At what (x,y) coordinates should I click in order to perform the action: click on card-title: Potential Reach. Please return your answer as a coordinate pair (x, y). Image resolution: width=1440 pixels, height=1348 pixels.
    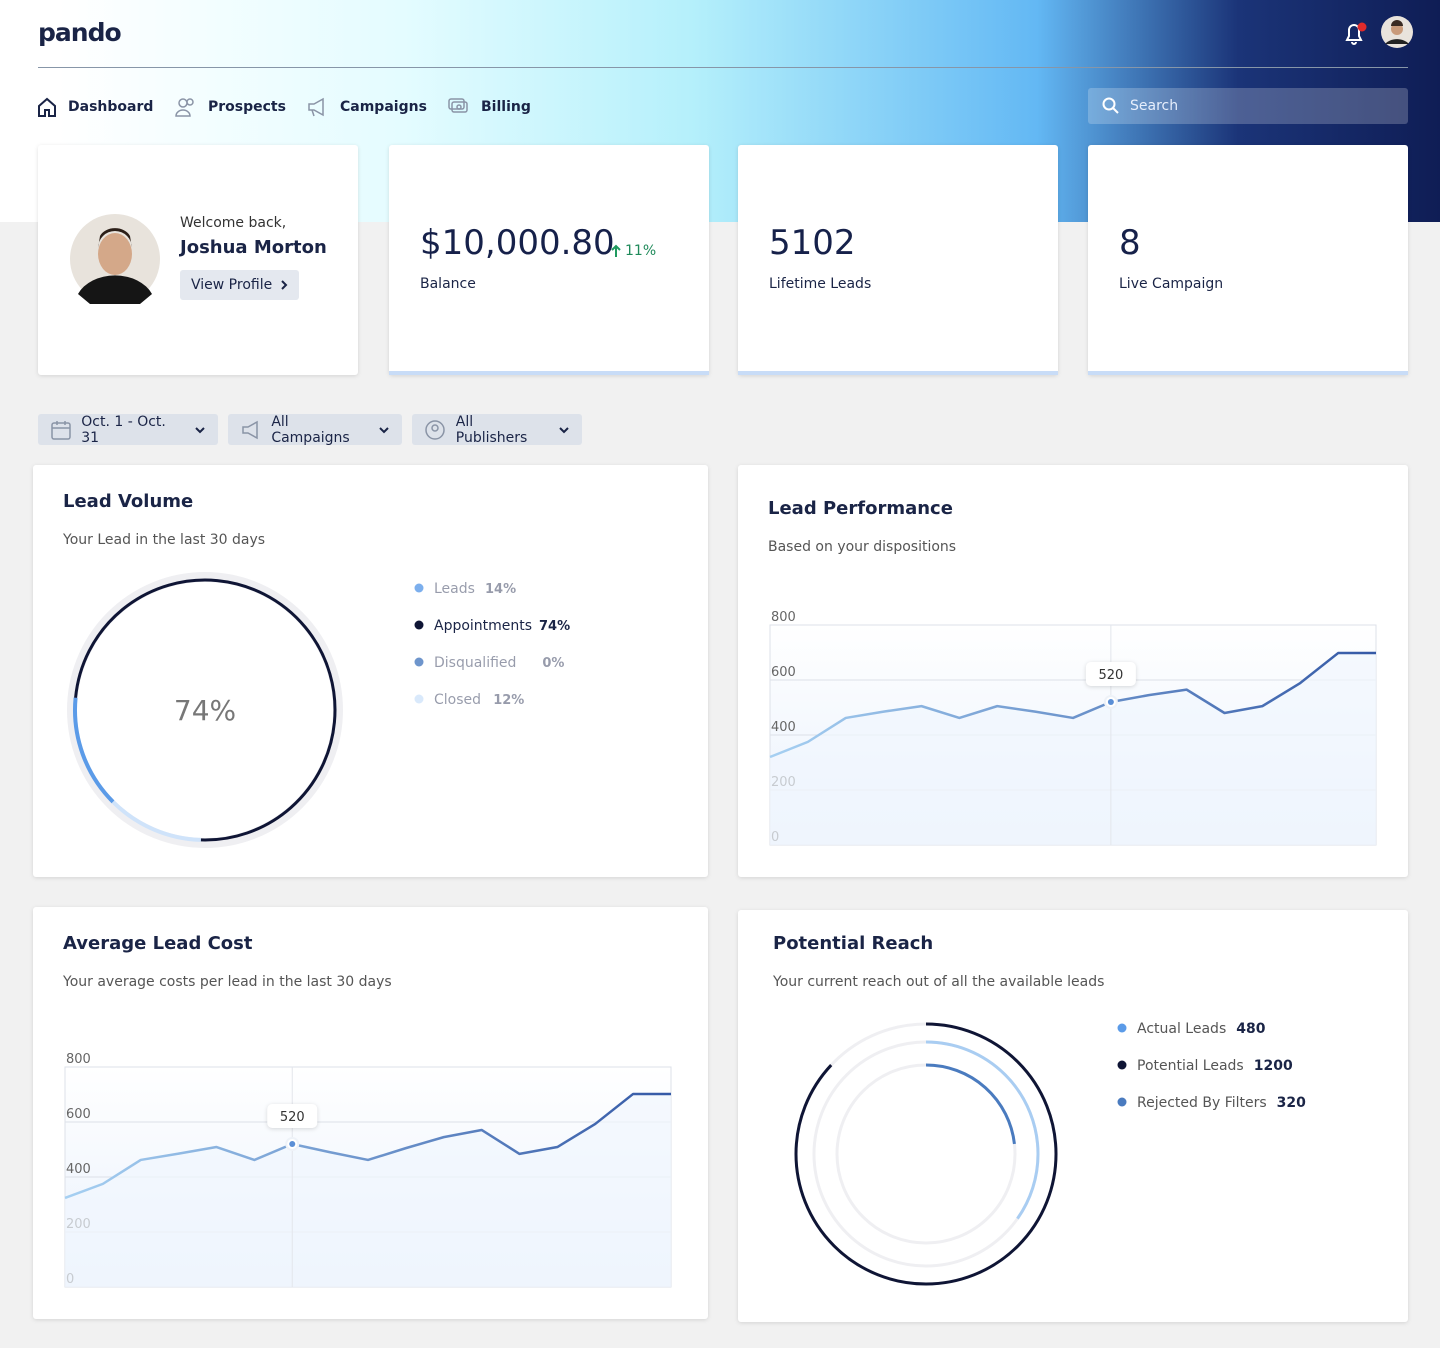
    Looking at the image, I should click on (853, 943).